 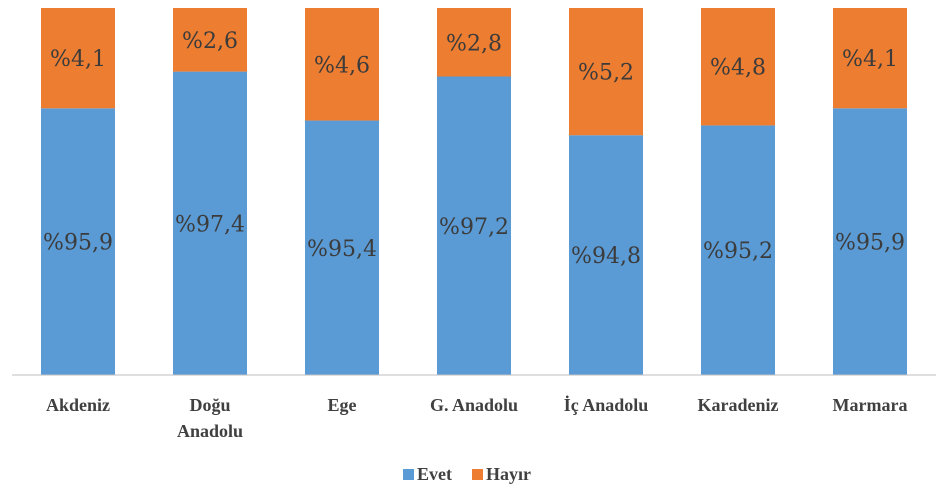 I want to click on legend: Evet Hayır, so click(x=467, y=474).